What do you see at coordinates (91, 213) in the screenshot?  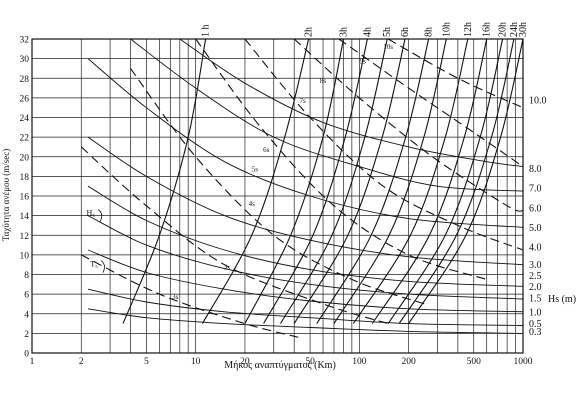 I see `annotation-label: H₅` at bounding box center [91, 213].